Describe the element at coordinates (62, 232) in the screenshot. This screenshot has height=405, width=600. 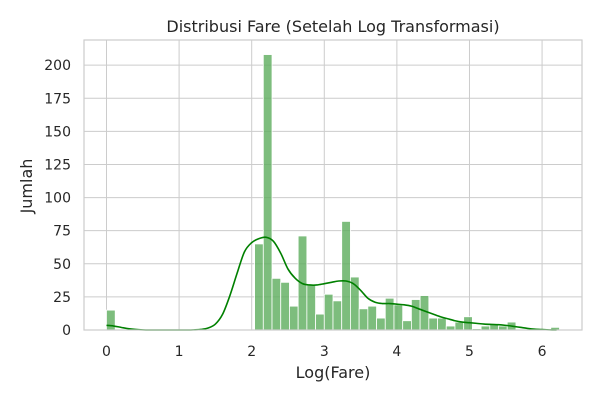
I see `y-tick-label: 75` at that location.